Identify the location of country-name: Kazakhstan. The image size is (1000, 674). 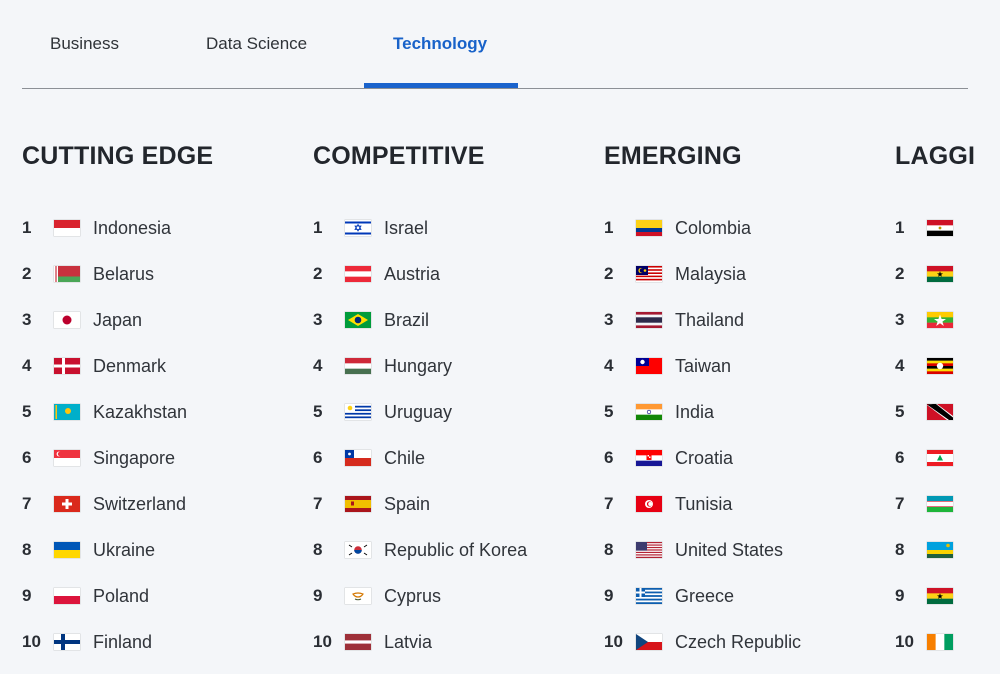
(140, 412).